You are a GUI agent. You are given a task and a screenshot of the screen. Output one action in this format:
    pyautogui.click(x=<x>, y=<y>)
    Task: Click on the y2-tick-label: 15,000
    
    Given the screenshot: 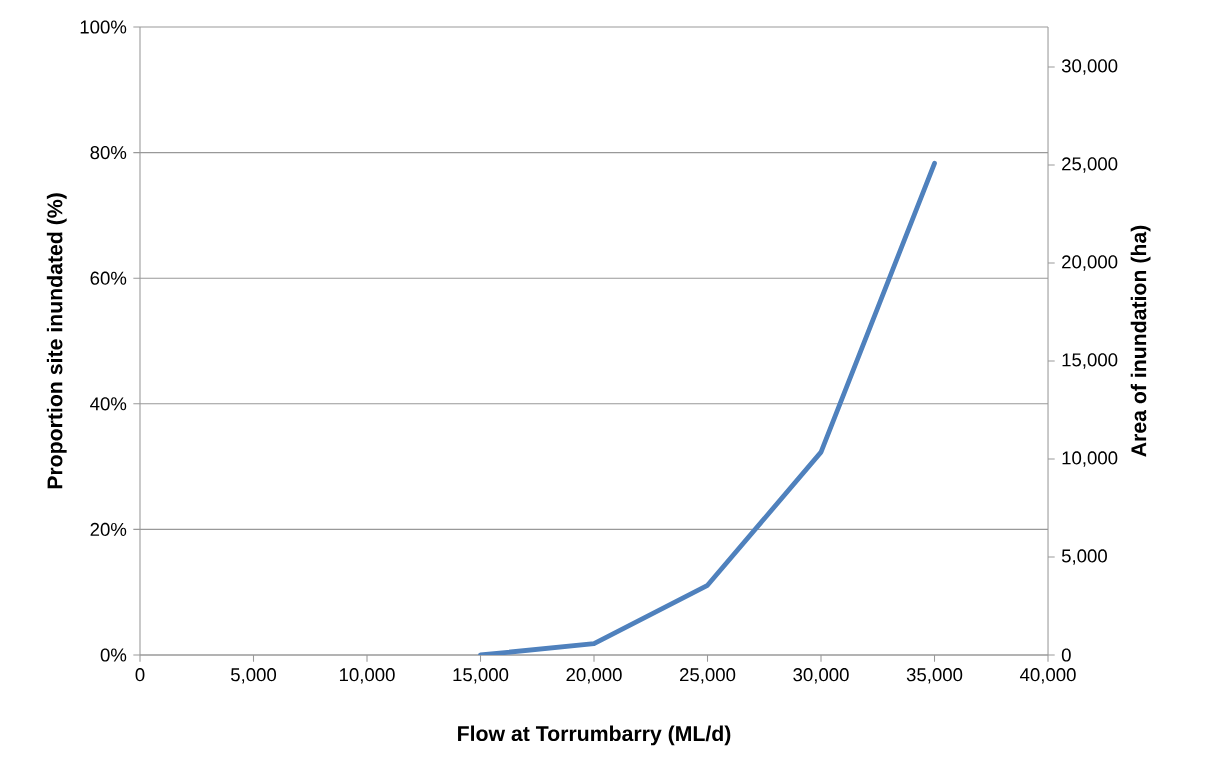 What is the action you would take?
    pyautogui.click(x=1090, y=361)
    